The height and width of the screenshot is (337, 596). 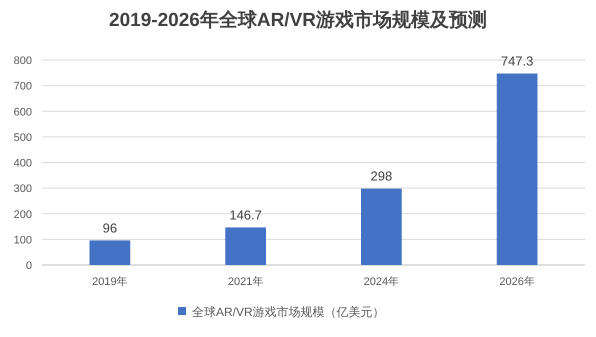 What do you see at coordinates (110, 228) in the screenshot?
I see `data-label: 96` at bounding box center [110, 228].